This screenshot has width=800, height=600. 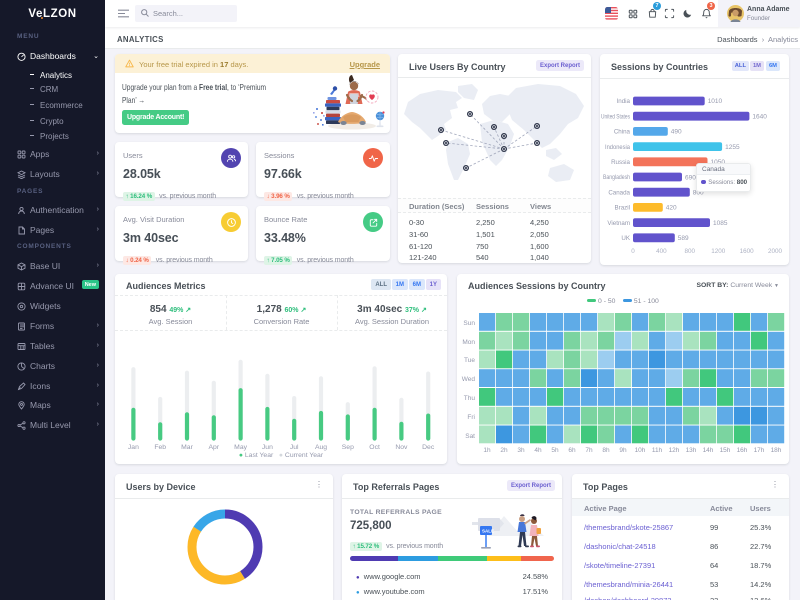 I want to click on svg-text: Dec, so click(x=428, y=447).